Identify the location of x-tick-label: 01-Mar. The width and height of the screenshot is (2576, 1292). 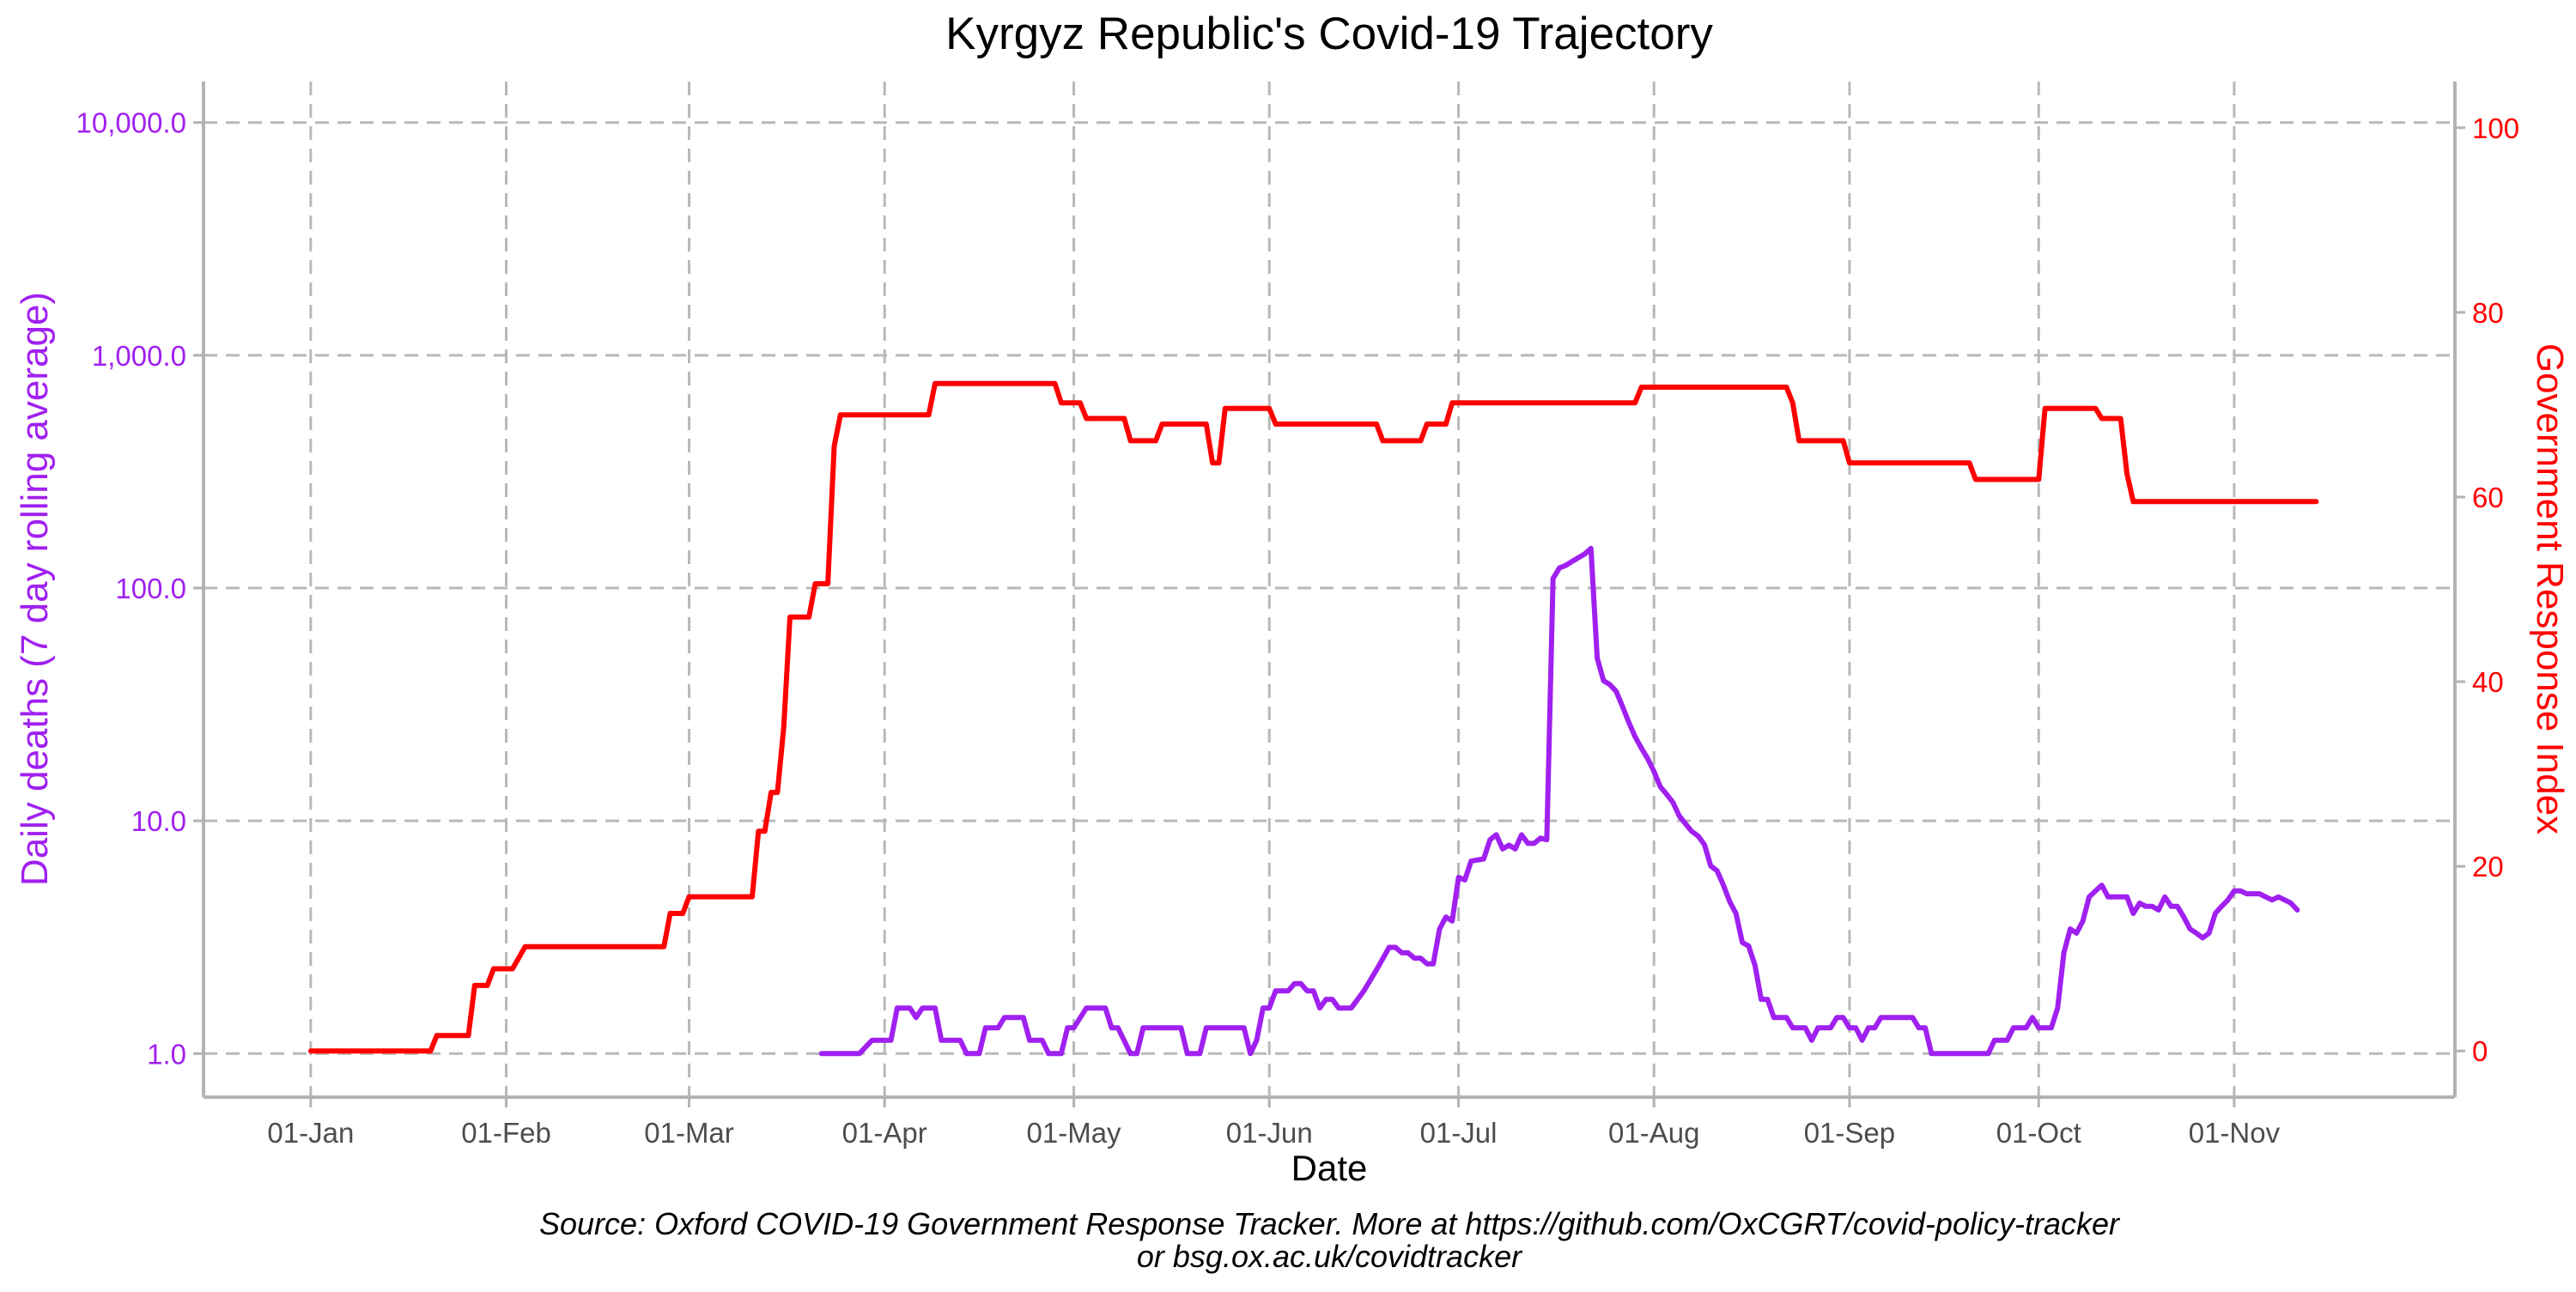
(689, 1133).